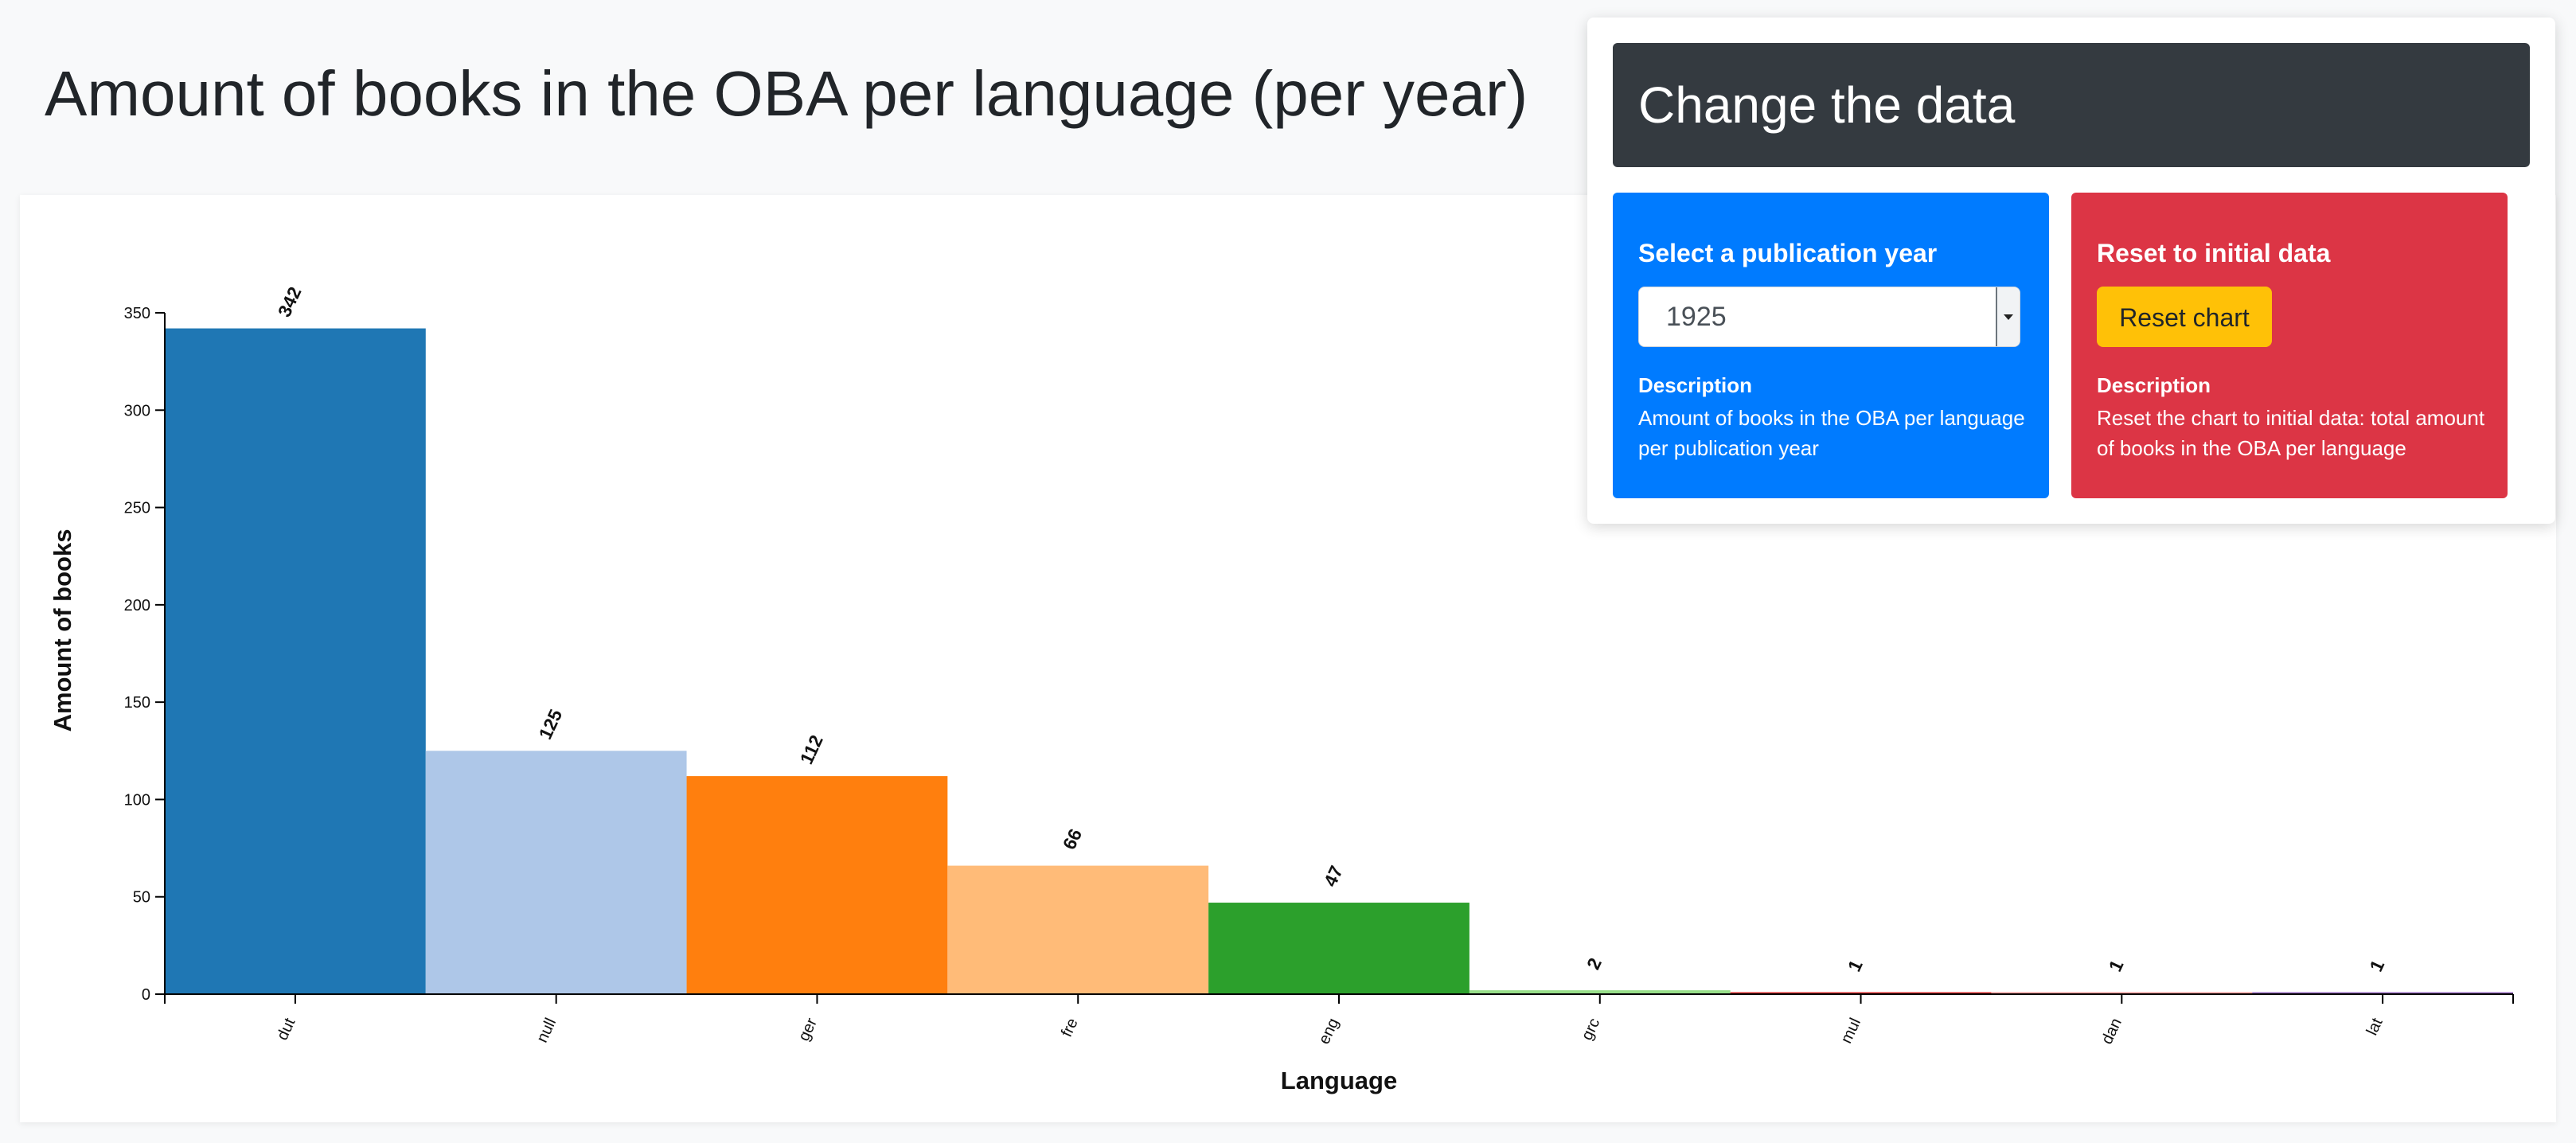 The width and height of the screenshot is (2576, 1143). Describe the element at coordinates (2154, 385) in the screenshot. I see `reset-description-title: Description` at that location.